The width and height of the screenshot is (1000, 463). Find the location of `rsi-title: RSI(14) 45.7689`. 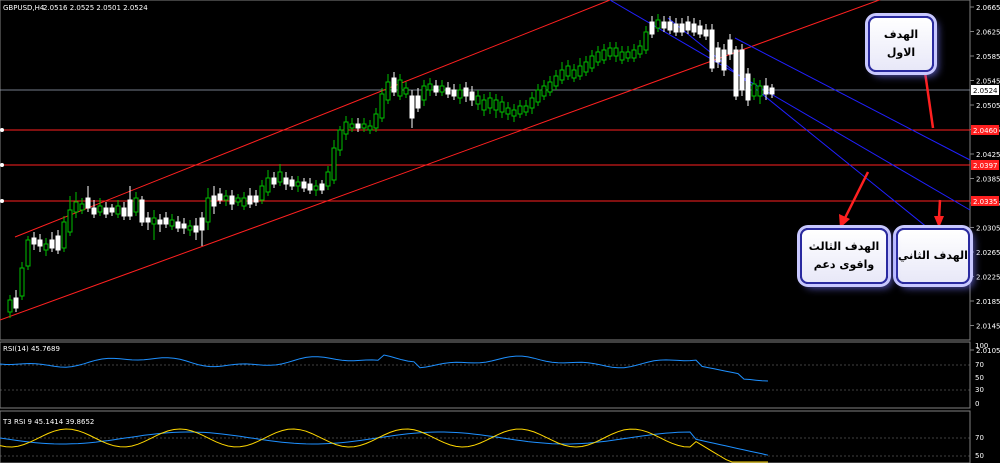

rsi-title: RSI(14) 45.7689 is located at coordinates (31, 349).